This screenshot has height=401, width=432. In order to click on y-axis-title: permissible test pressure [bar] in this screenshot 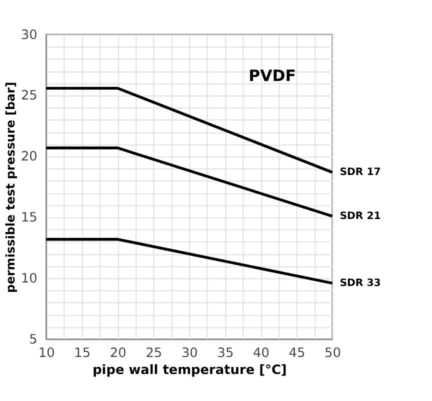, I will do `click(10, 187)`.